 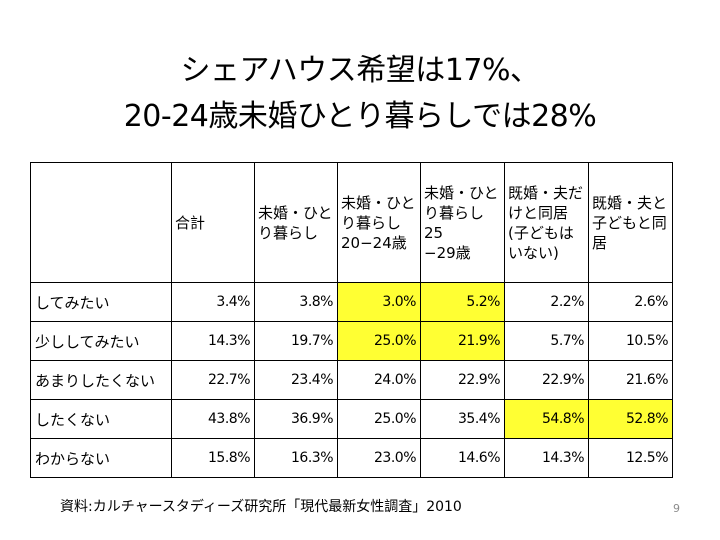 I want to click on table-cell: 23.4%, so click(x=296, y=380).